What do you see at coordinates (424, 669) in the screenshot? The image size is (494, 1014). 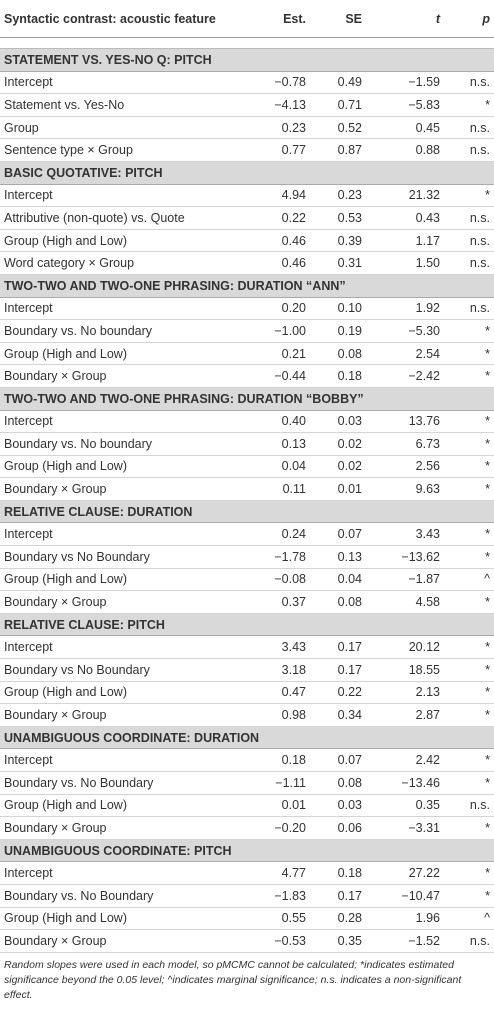 I see `table-cell: 18.55` at bounding box center [424, 669].